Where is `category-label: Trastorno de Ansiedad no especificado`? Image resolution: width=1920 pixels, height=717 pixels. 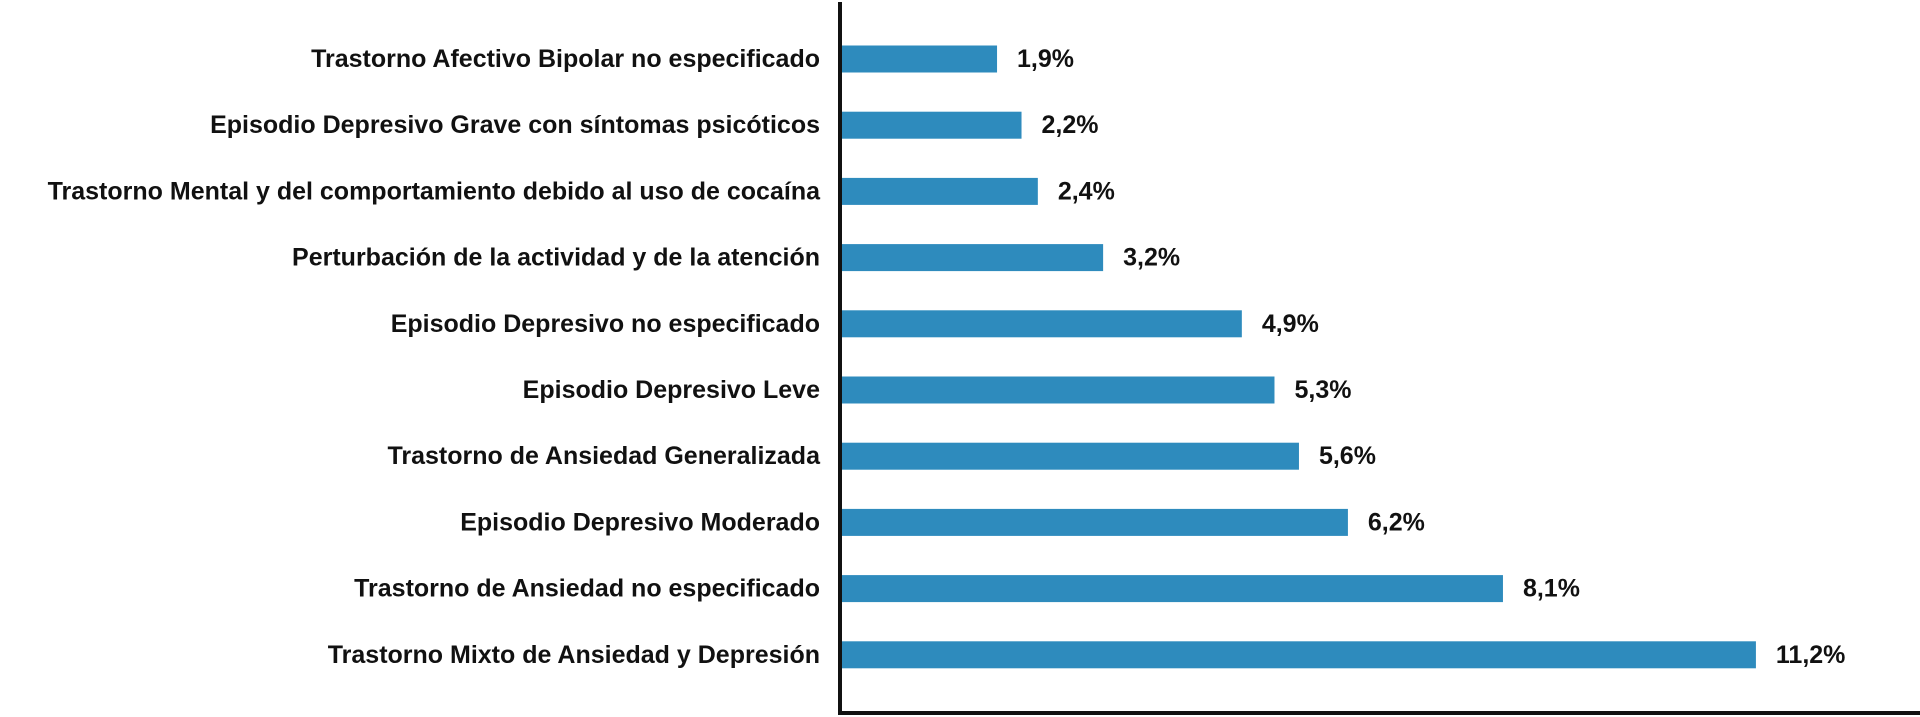 category-label: Trastorno de Ansiedad no especificado is located at coordinates (587, 589).